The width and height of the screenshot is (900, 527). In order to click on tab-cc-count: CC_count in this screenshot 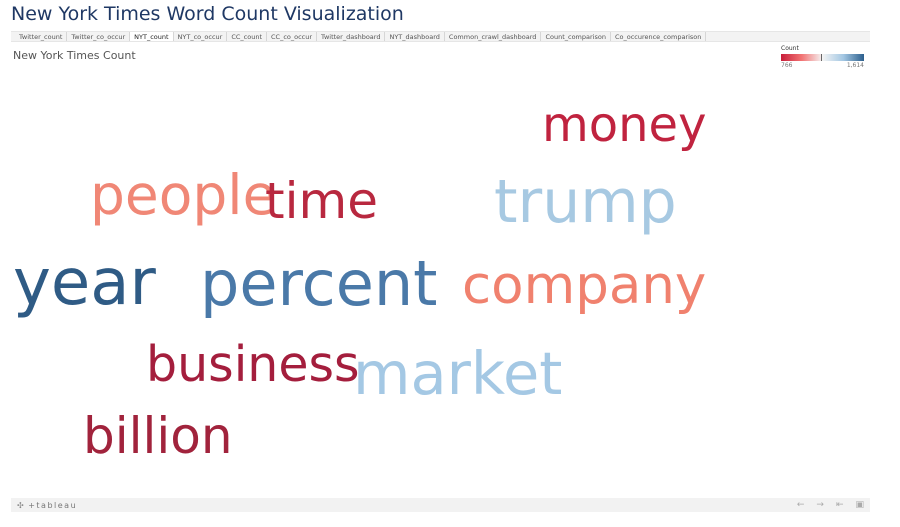, I will do `click(247, 36)`.